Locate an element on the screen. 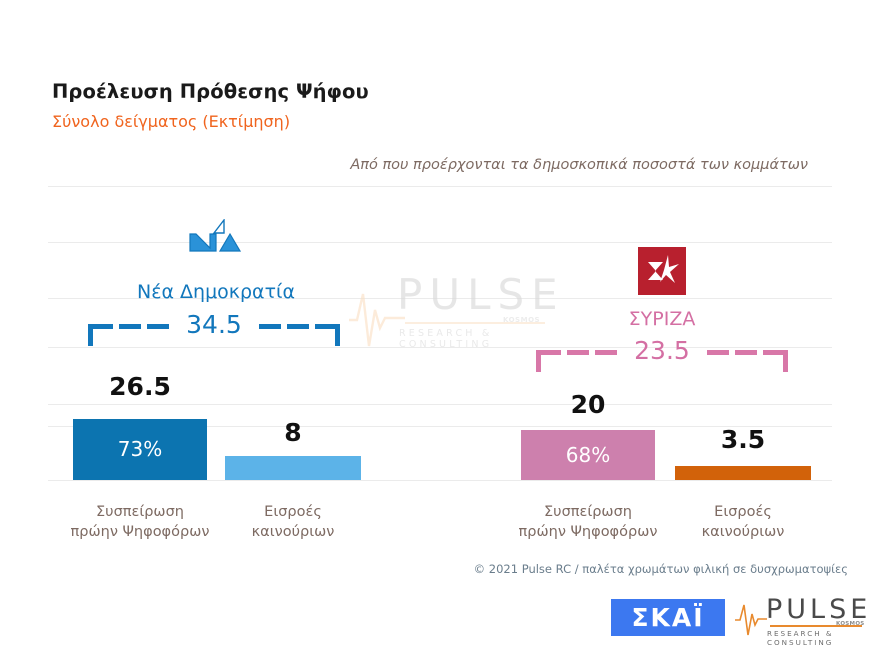 The height and width of the screenshot is (660, 880). syriza-bar2 is located at coordinates (743, 473).